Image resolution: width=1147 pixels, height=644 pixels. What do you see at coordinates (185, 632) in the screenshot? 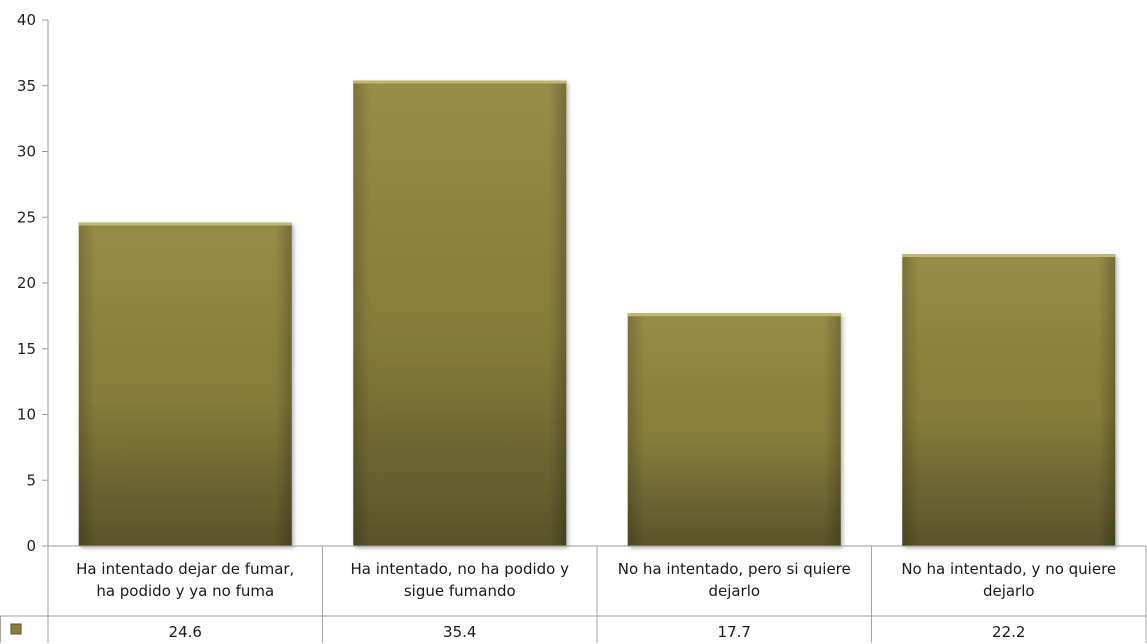
I see `value-label: 24.6` at bounding box center [185, 632].